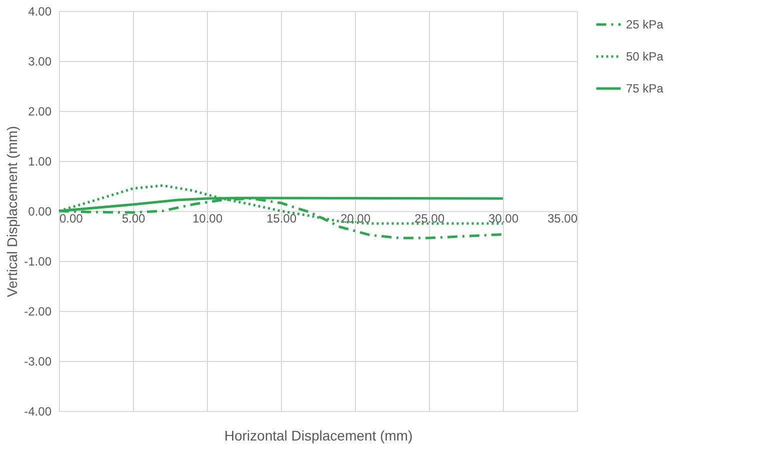  Describe the element at coordinates (40, 61) in the screenshot. I see `y-tick-label: 3.00` at that location.